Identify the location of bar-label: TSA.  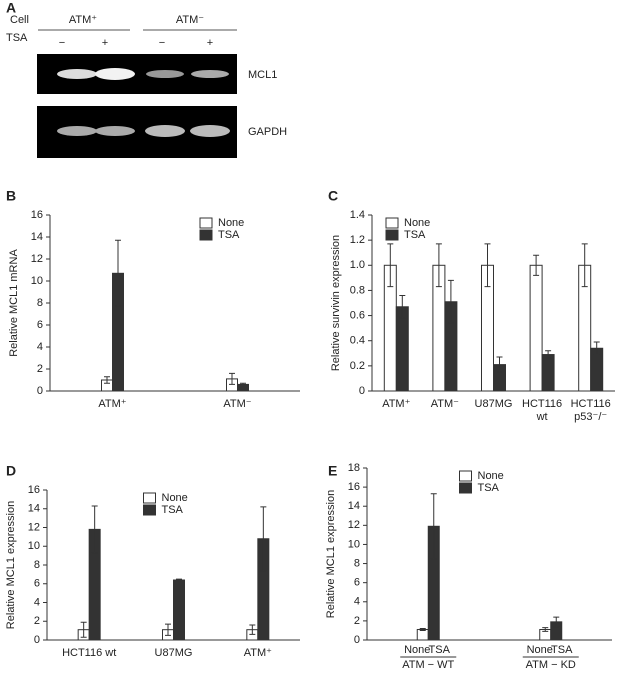
(562, 650).